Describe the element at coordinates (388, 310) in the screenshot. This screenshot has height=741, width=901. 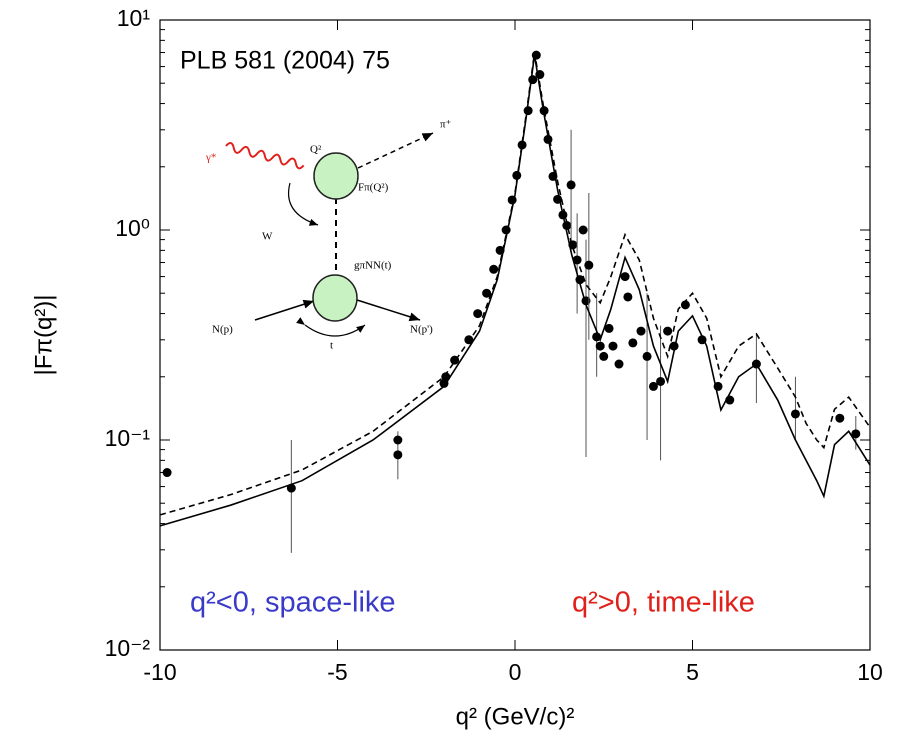
I see `nucleon-out` at that location.